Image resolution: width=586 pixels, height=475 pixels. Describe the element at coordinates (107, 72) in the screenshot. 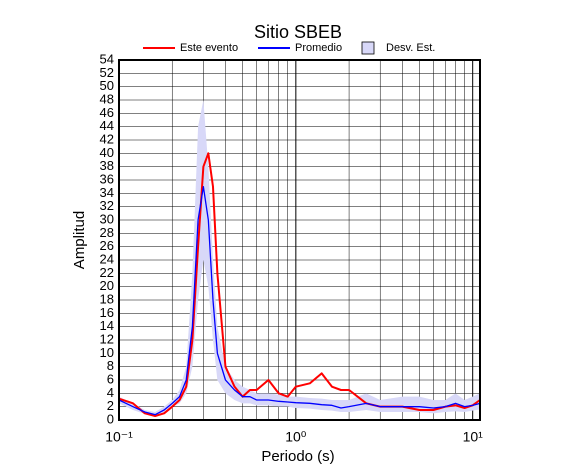

I see `y-tick-label: 52` at that location.